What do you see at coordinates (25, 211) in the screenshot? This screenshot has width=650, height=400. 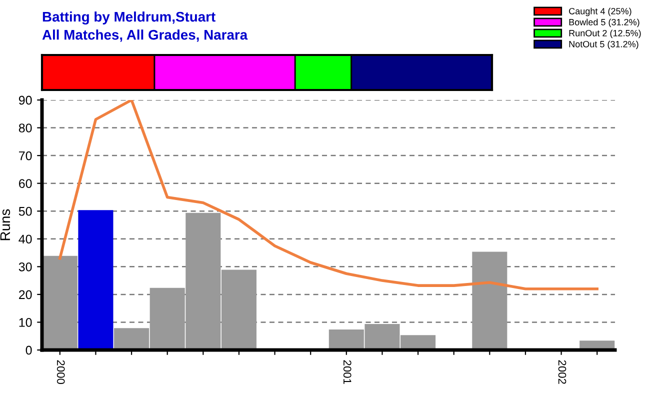 I see `y-tick-label: 50` at bounding box center [25, 211].